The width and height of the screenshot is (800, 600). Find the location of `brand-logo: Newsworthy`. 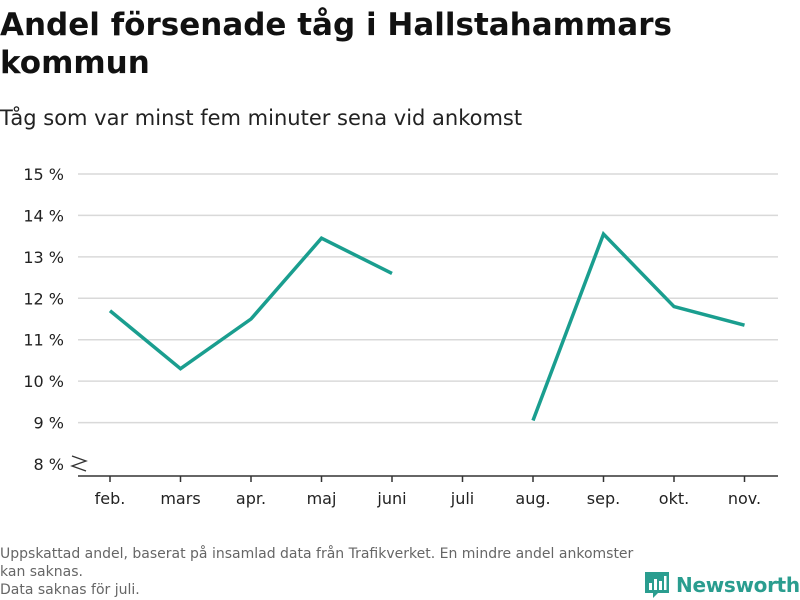

brand-logo: Newsworthy is located at coordinates (722, 585).